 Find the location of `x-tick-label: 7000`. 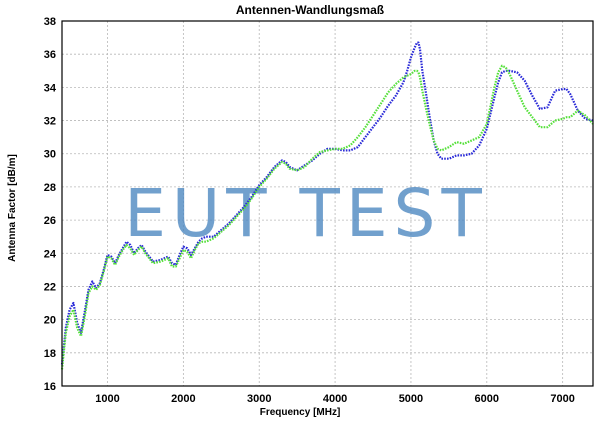

x-tick-label: 7000 is located at coordinates (562, 399).